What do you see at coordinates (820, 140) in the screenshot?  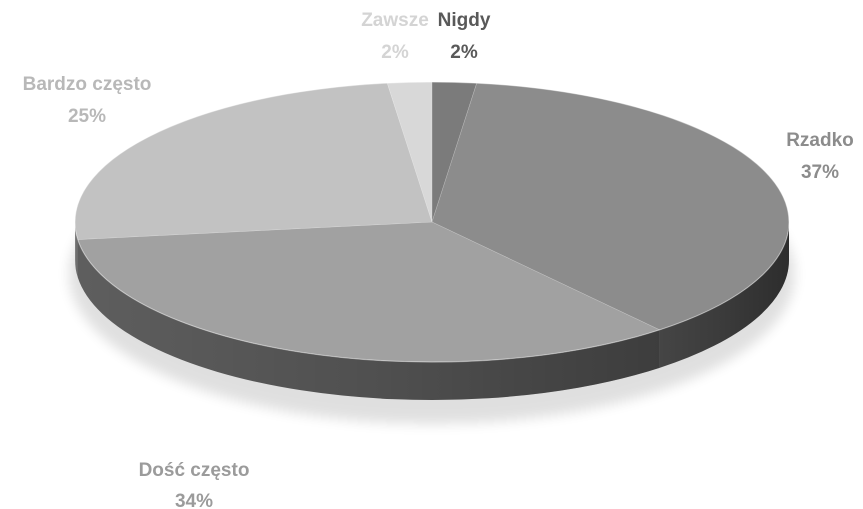 I see `slice-label-1: Rzadko` at bounding box center [820, 140].